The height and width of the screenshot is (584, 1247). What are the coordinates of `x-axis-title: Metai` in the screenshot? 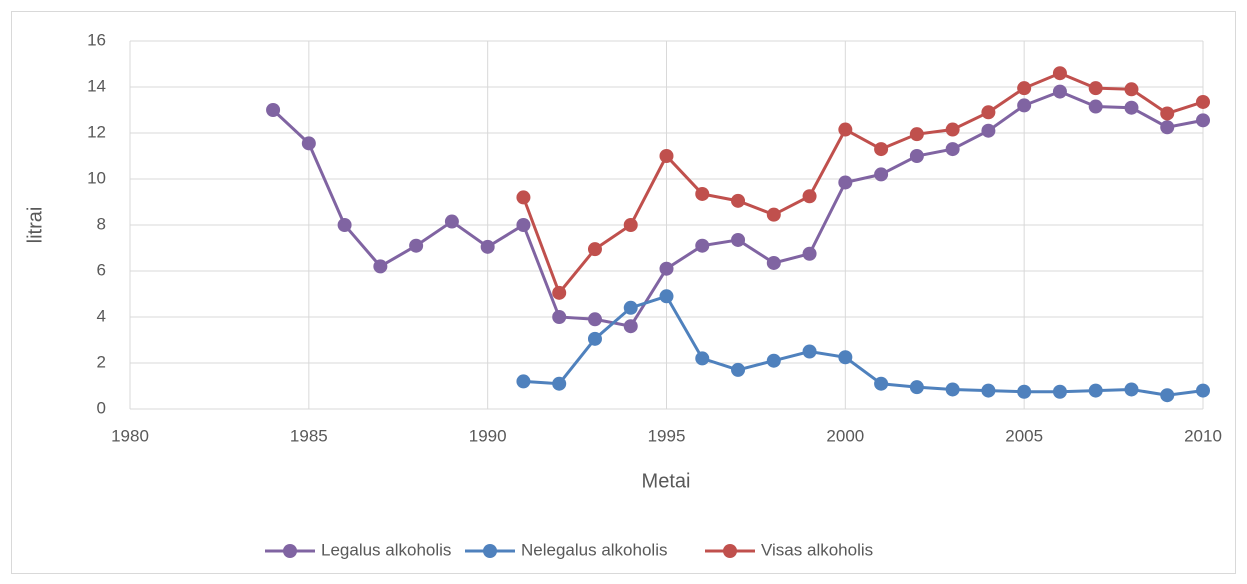 It's located at (666, 481).